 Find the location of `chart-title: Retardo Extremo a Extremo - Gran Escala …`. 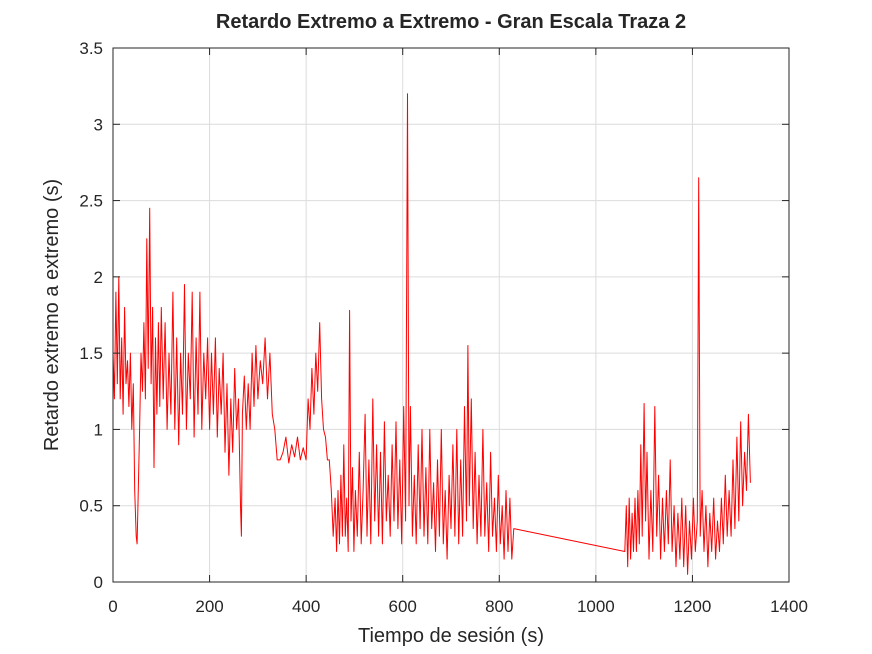

chart-title: Retardo Extremo a Extremo - Gran Escala … is located at coordinates (451, 22).